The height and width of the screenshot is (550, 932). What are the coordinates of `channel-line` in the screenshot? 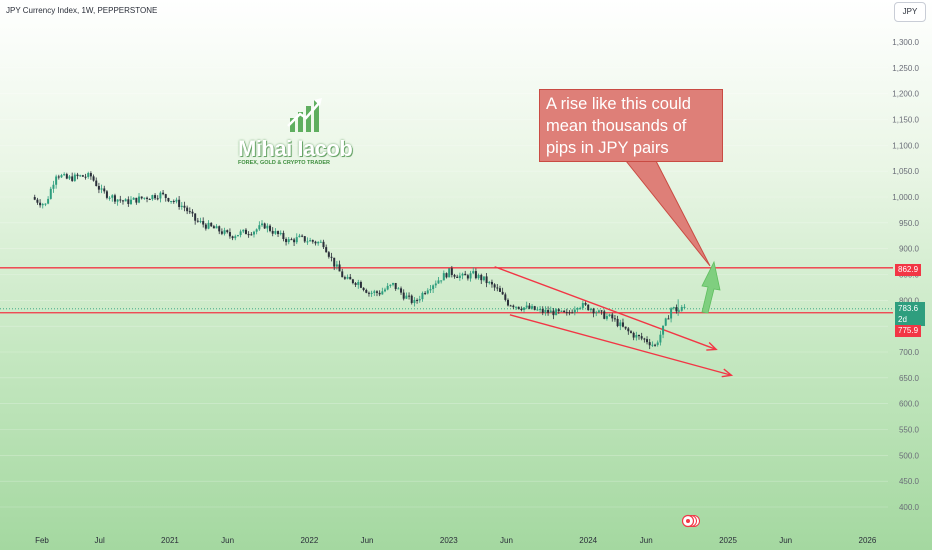 It's located at (605, 308).